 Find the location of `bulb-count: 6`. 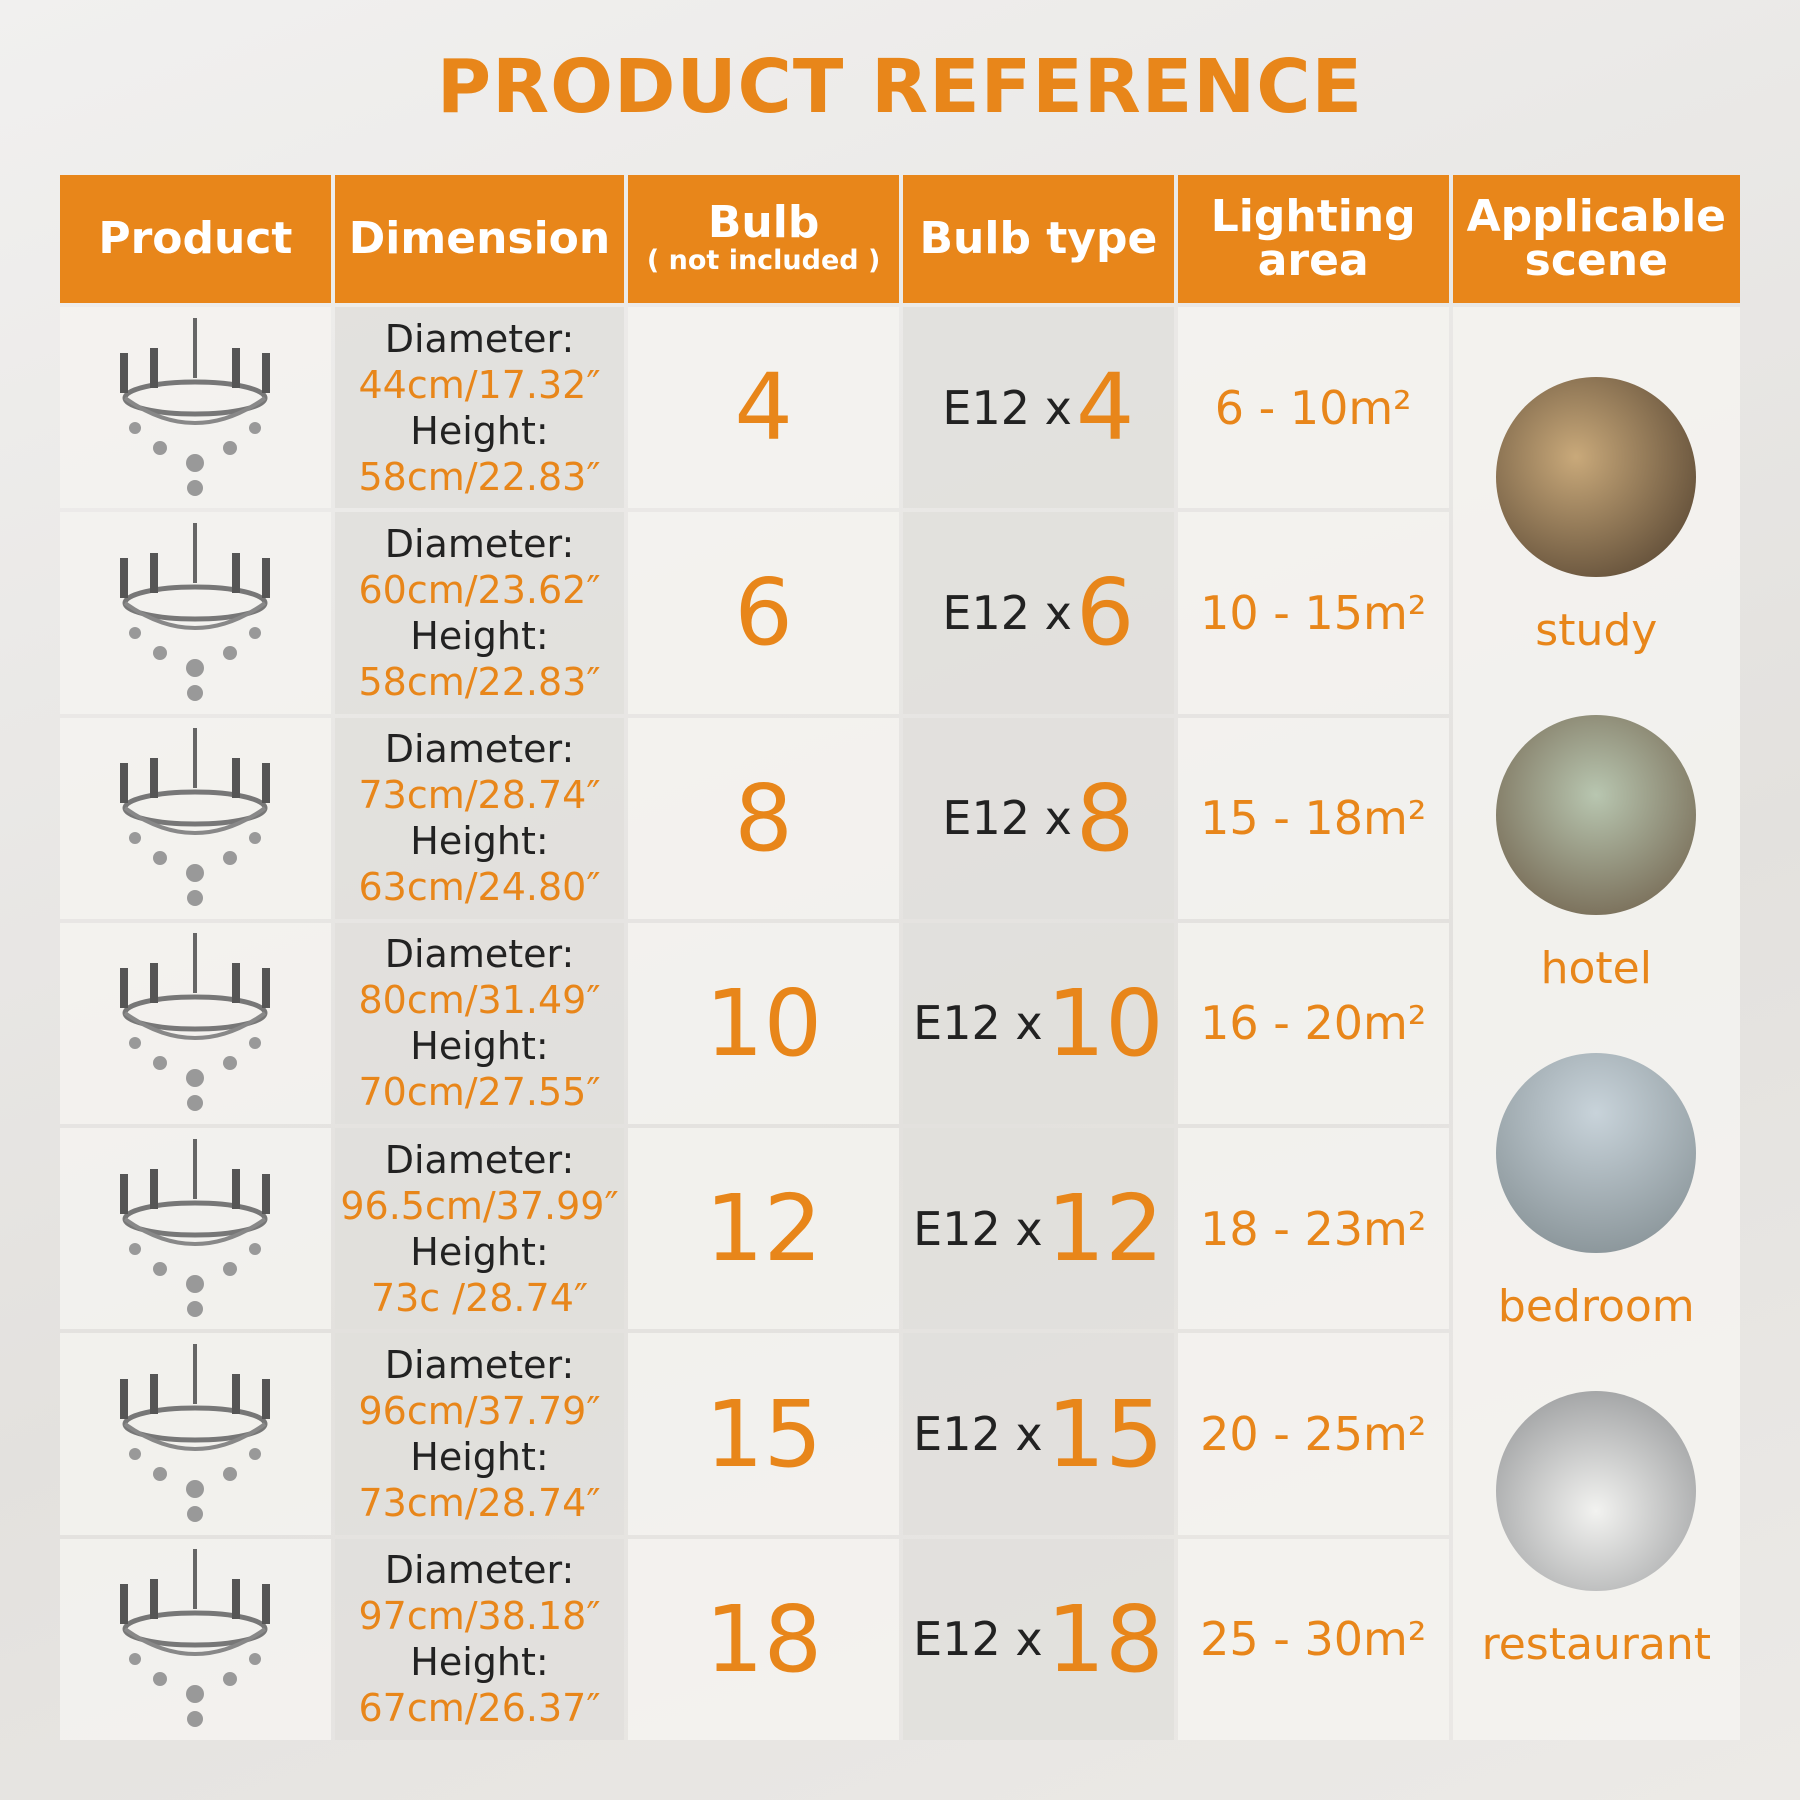

bulb-count: 6 is located at coordinates (763, 613).